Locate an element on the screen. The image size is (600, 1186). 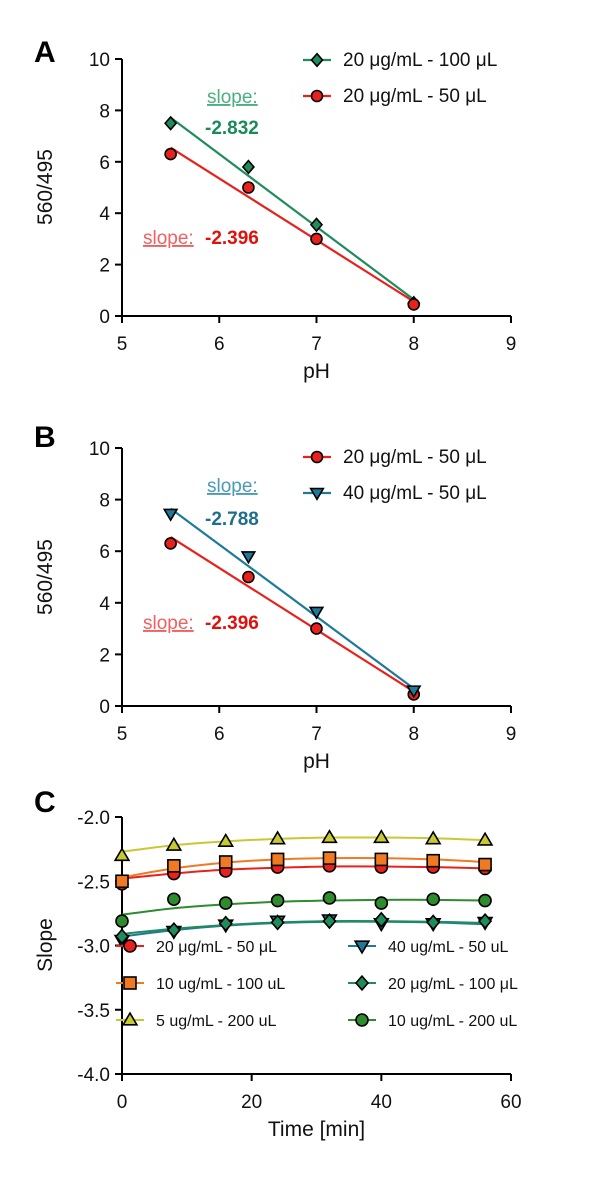
panel-b-y-tick-label: 4 is located at coordinates (104, 604).